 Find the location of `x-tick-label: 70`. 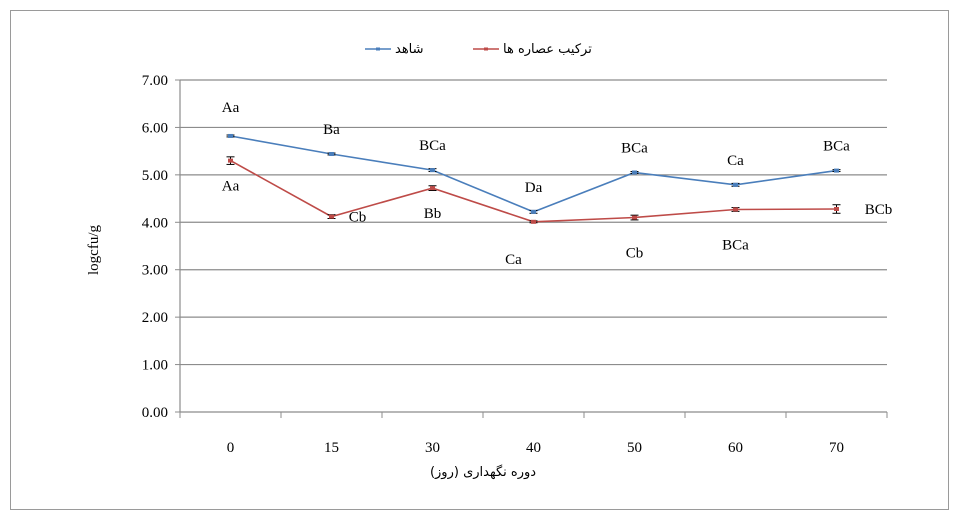

x-tick-label: 70 is located at coordinates (836, 448).